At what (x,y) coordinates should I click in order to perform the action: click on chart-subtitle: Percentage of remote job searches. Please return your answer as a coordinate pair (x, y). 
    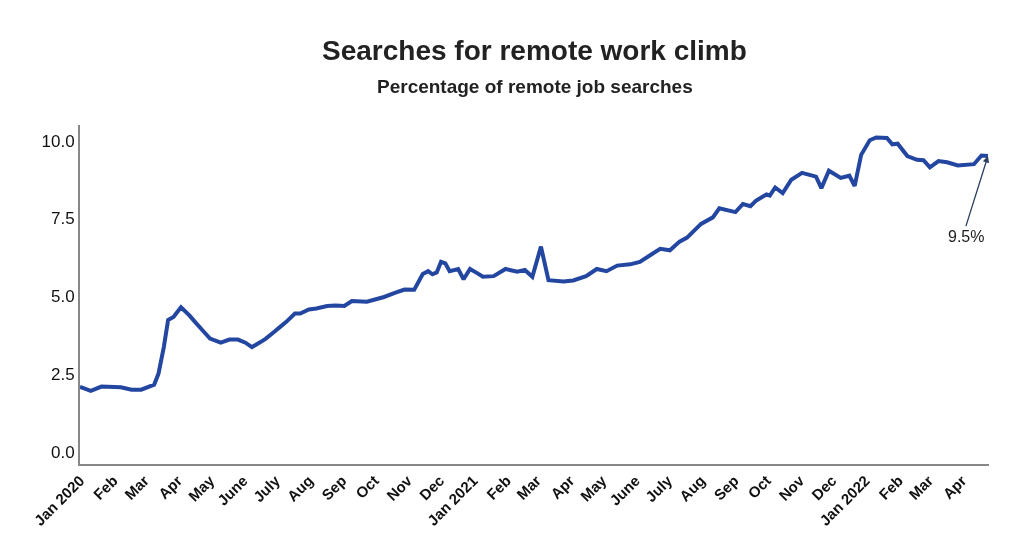
    Looking at the image, I should click on (535, 86).